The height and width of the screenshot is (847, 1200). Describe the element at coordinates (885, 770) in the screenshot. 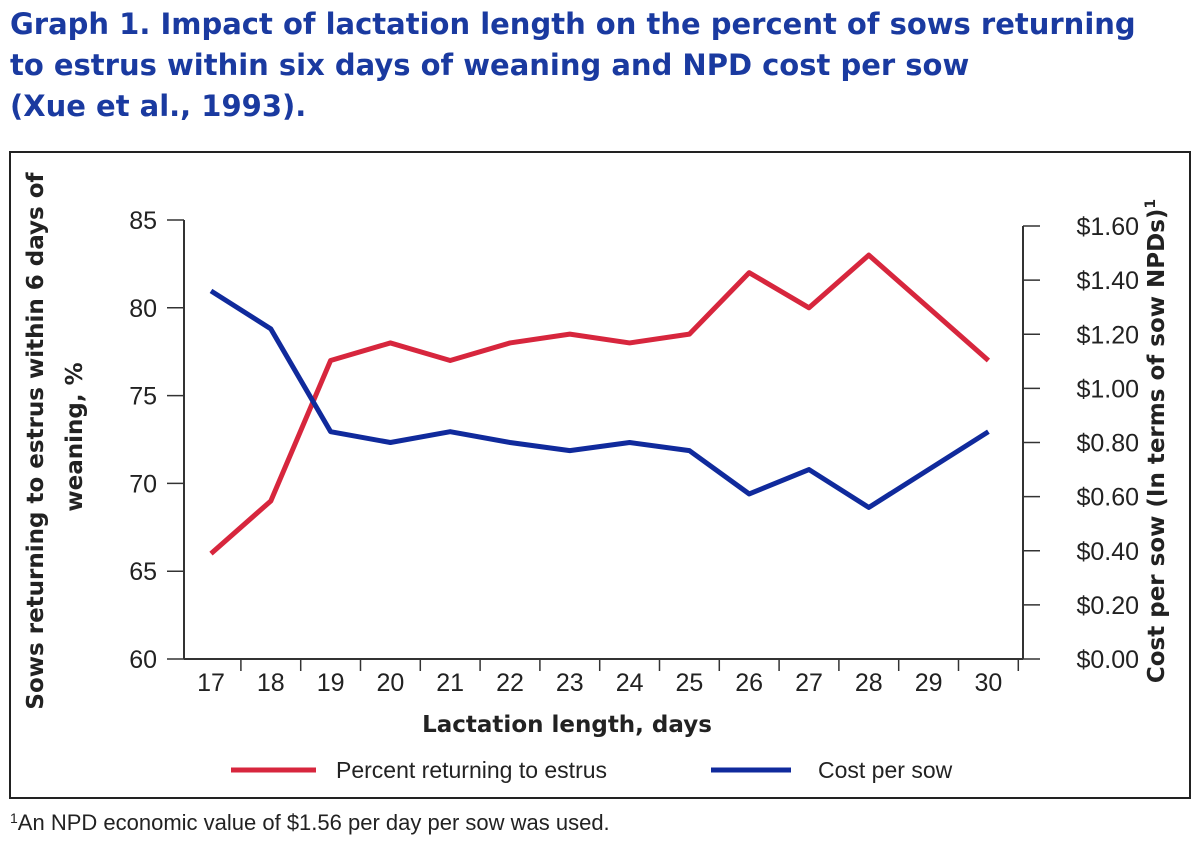

I see `legend-label-cost: Cost per sow` at that location.